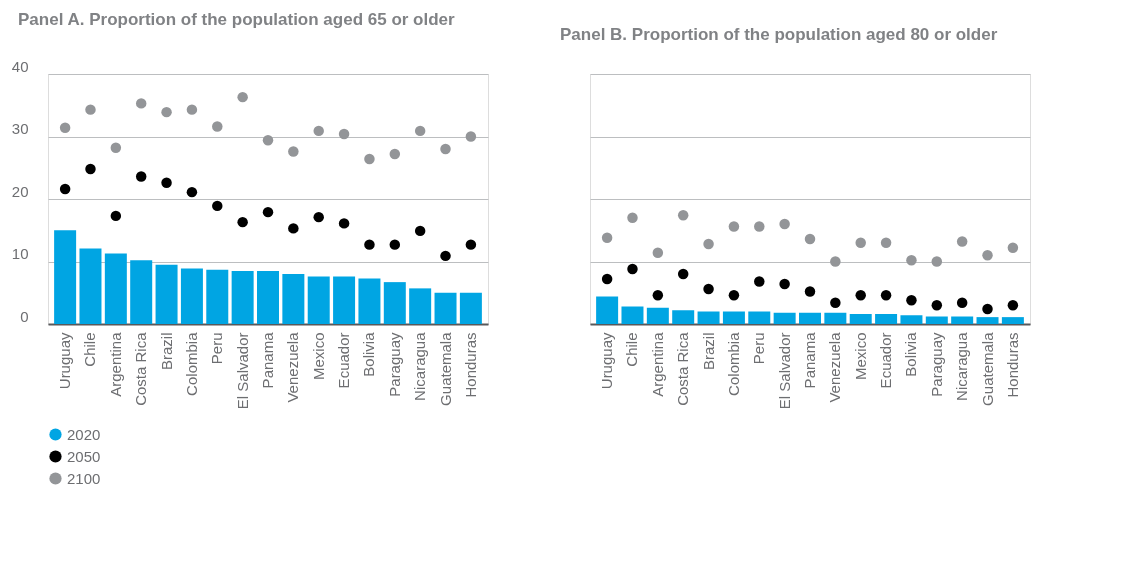  What do you see at coordinates (84, 478) in the screenshot?
I see `legend-label: 2100` at bounding box center [84, 478].